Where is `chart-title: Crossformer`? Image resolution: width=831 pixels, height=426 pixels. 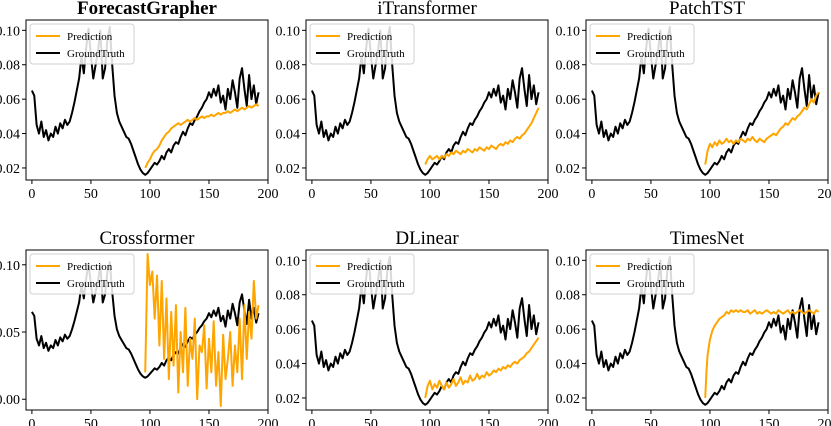
chart-title: Crossformer is located at coordinates (148, 238).